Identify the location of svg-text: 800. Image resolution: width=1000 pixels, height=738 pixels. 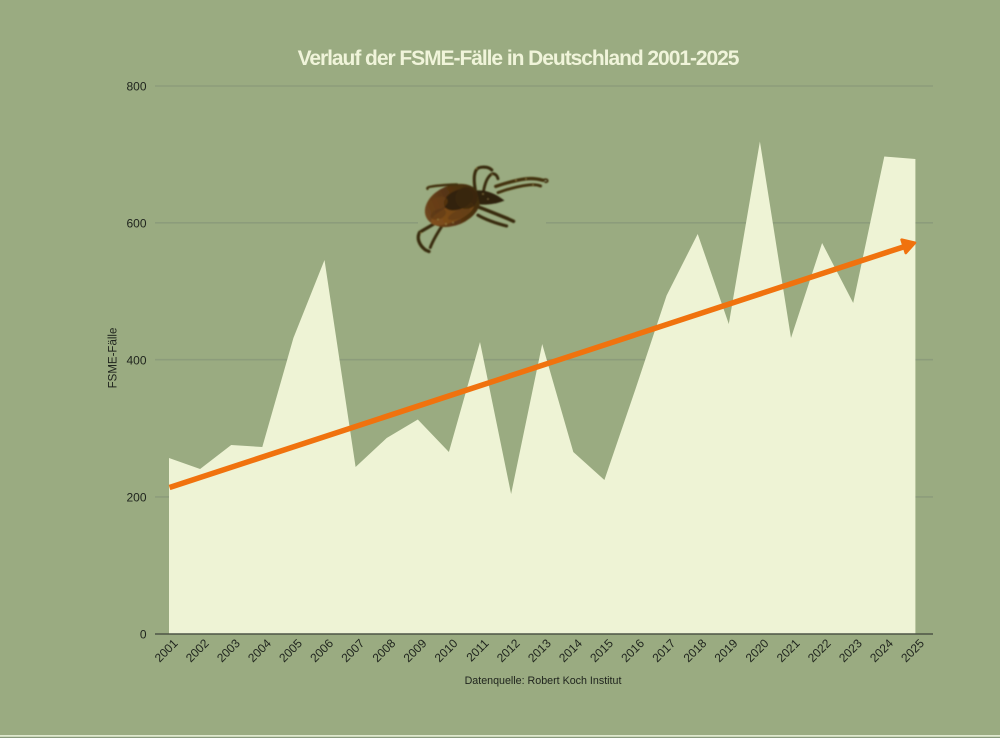
(136, 87).